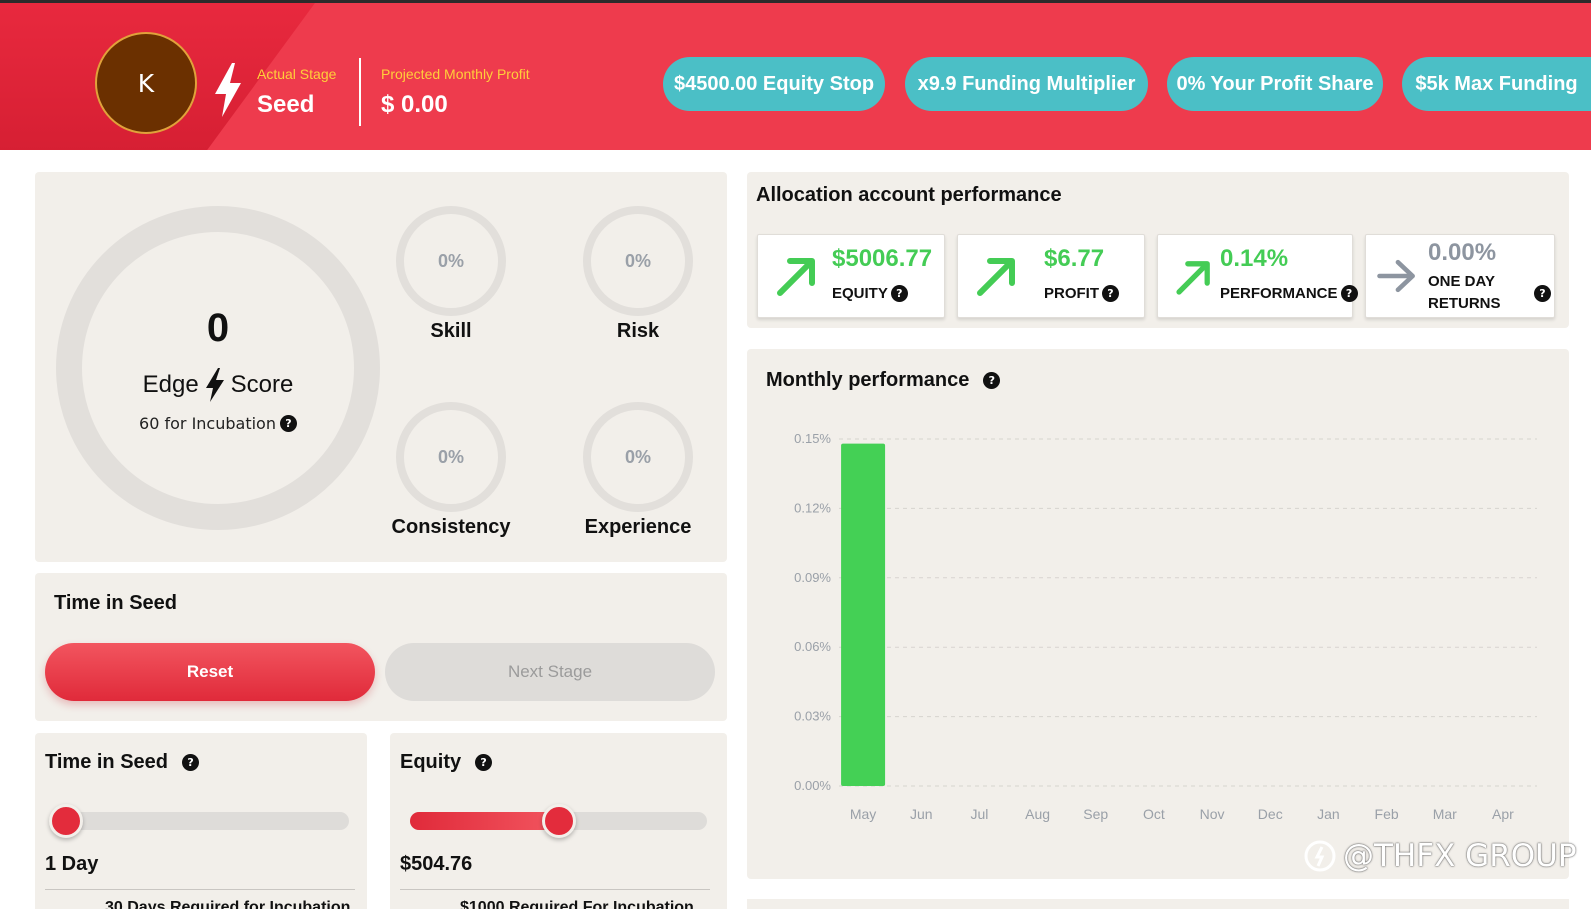 This screenshot has width=1591, height=909. What do you see at coordinates (1154, 814) in the screenshot?
I see `x-tick-label: Oct` at bounding box center [1154, 814].